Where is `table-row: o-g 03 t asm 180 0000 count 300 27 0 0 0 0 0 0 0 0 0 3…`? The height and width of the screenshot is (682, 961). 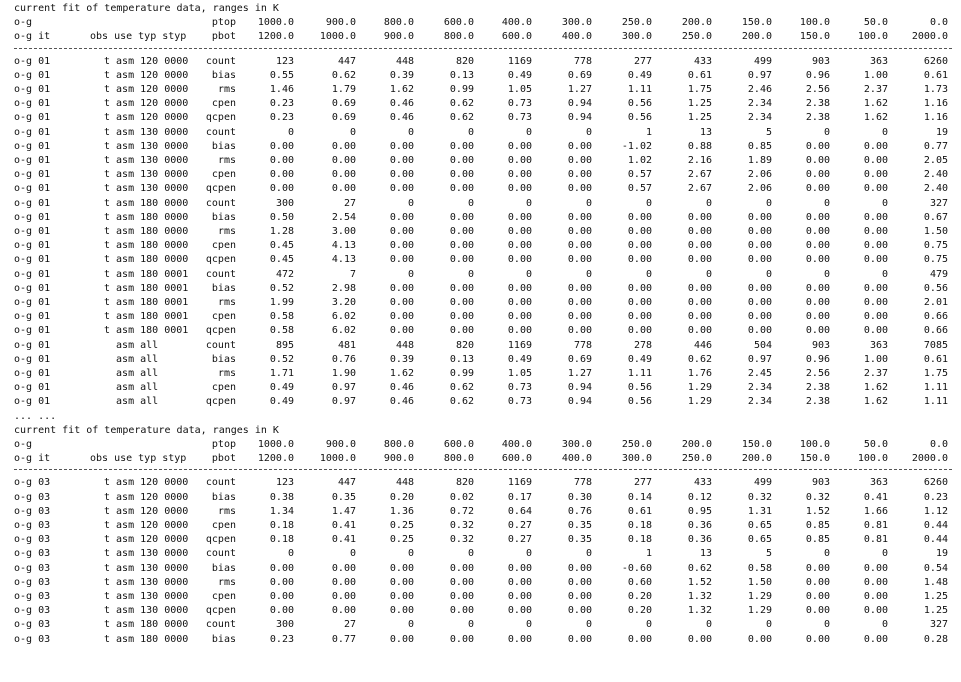 table-row: o-g 03 t asm 180 0000 count 300 27 0 0 0 0 0 0 0 0 0 3… is located at coordinates (480, 625).